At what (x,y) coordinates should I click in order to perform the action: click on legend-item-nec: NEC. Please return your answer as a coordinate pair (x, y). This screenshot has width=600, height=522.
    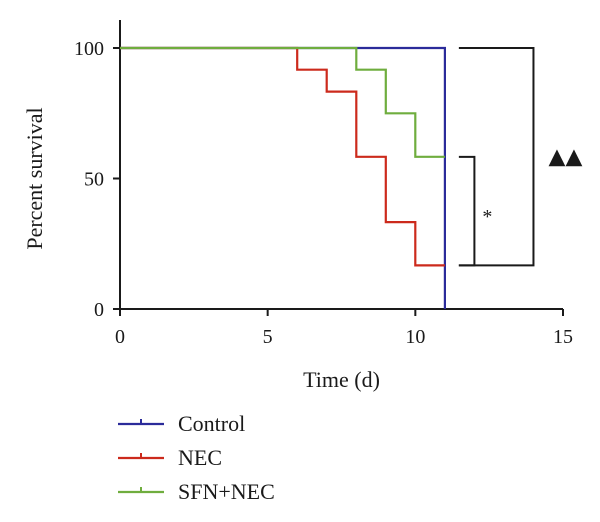
    Looking at the image, I should click on (170, 457).